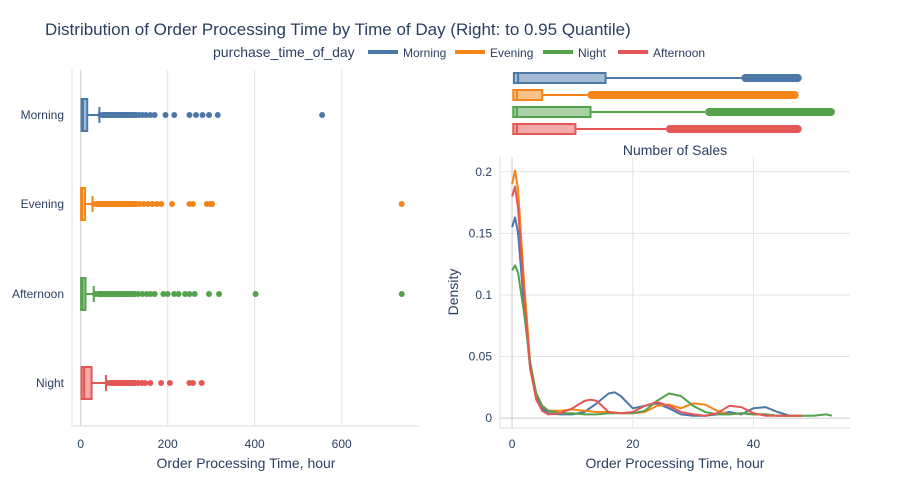 This screenshot has height=485, width=900. What do you see at coordinates (633, 444) in the screenshot?
I see `x-tick-label: 20` at bounding box center [633, 444].